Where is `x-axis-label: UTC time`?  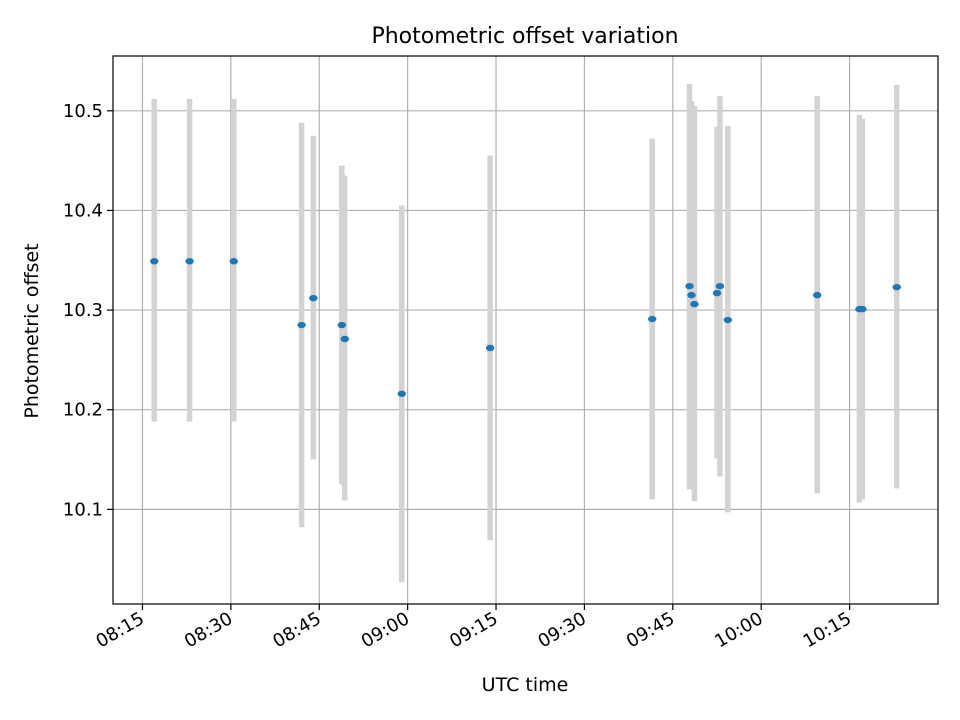
x-axis-label: UTC time is located at coordinates (525, 685).